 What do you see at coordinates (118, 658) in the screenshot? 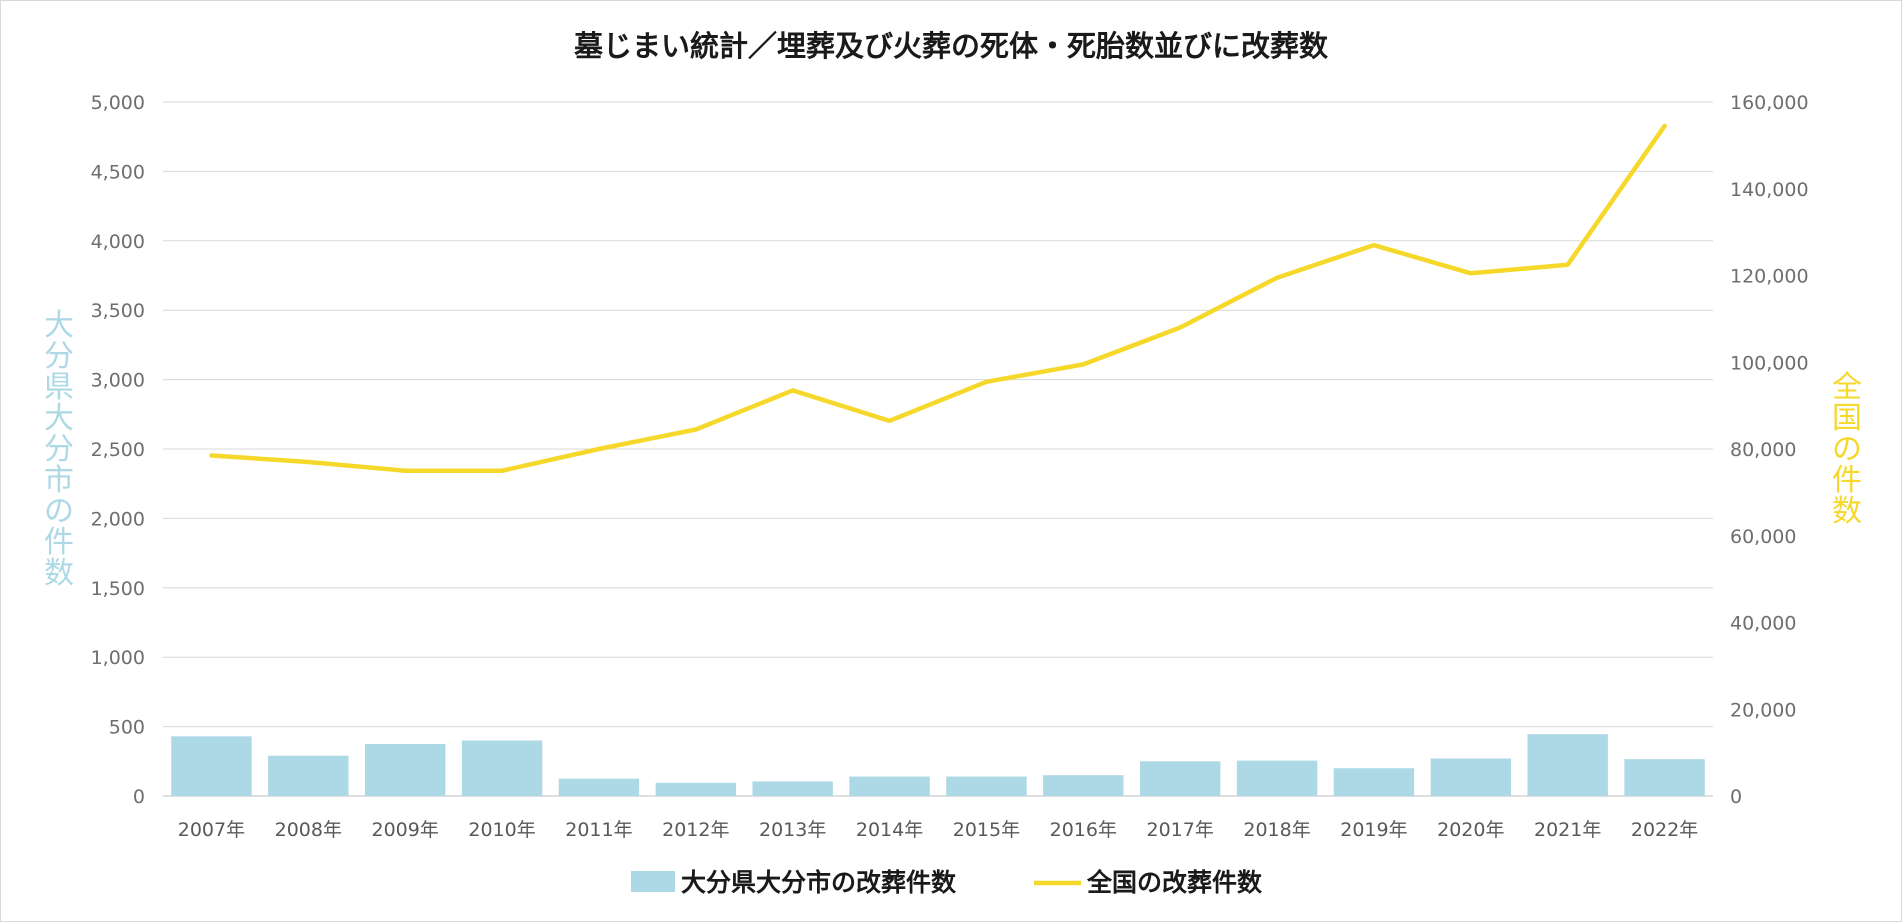
I see `left-tick-label: 1,000` at bounding box center [118, 658].